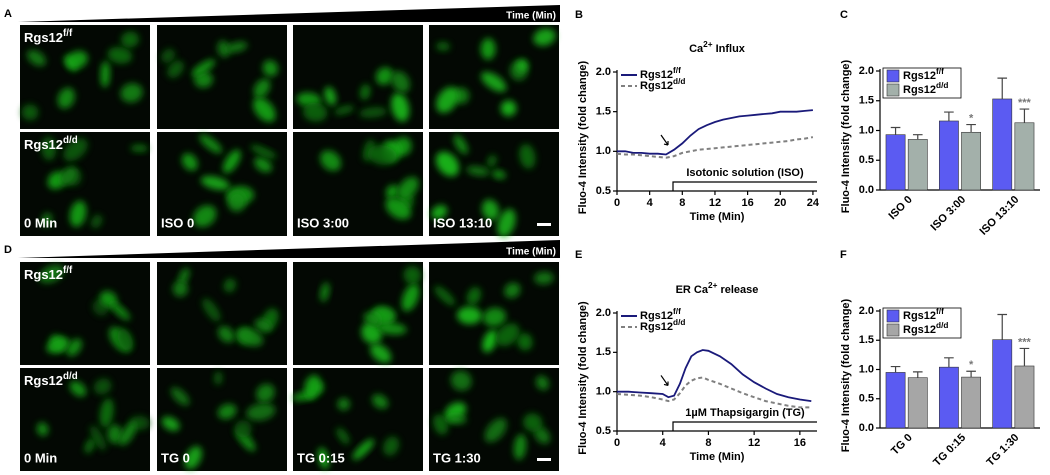  Describe the element at coordinates (744, 426) in the screenshot. I see `treatment-bracket` at that location.